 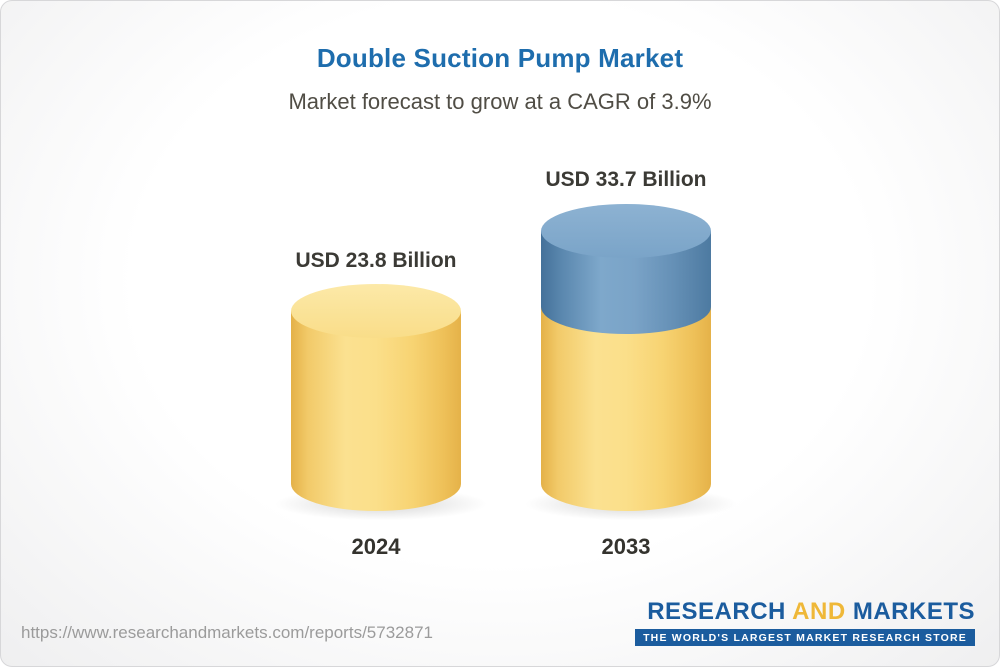 What do you see at coordinates (626, 546) in the screenshot?
I see `category-label-2033: 2033` at bounding box center [626, 546].